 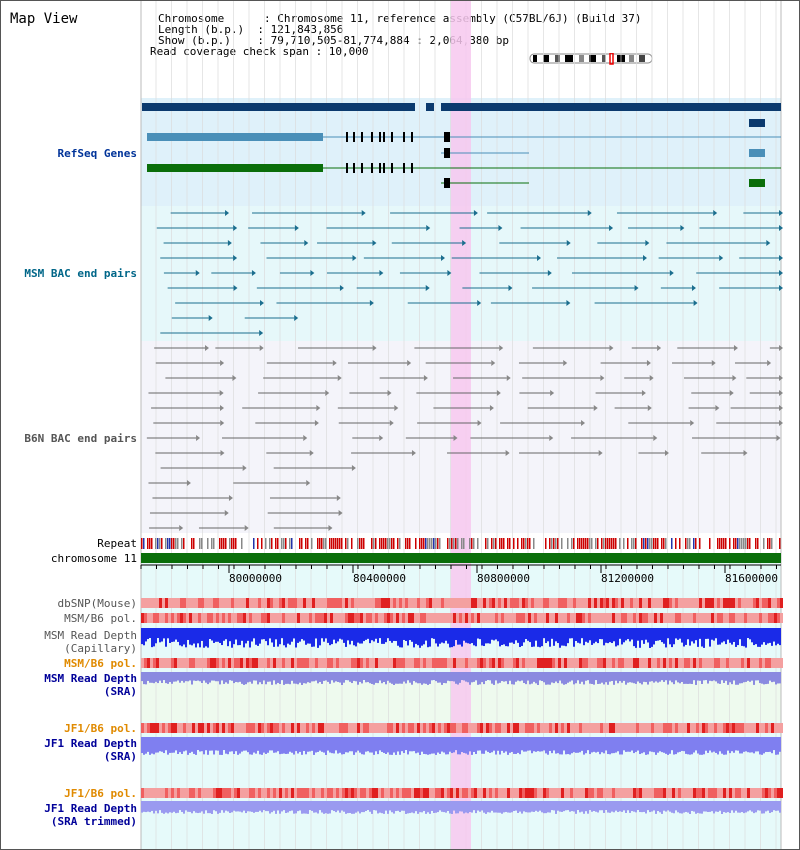 I want to click on track-label-jf1-depth-sra-sub: (SRA), so click(x=120, y=756).